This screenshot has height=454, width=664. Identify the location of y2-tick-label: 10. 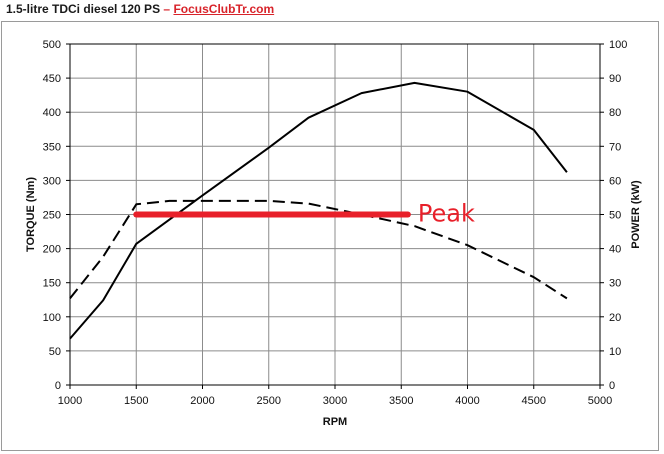
(615, 352).